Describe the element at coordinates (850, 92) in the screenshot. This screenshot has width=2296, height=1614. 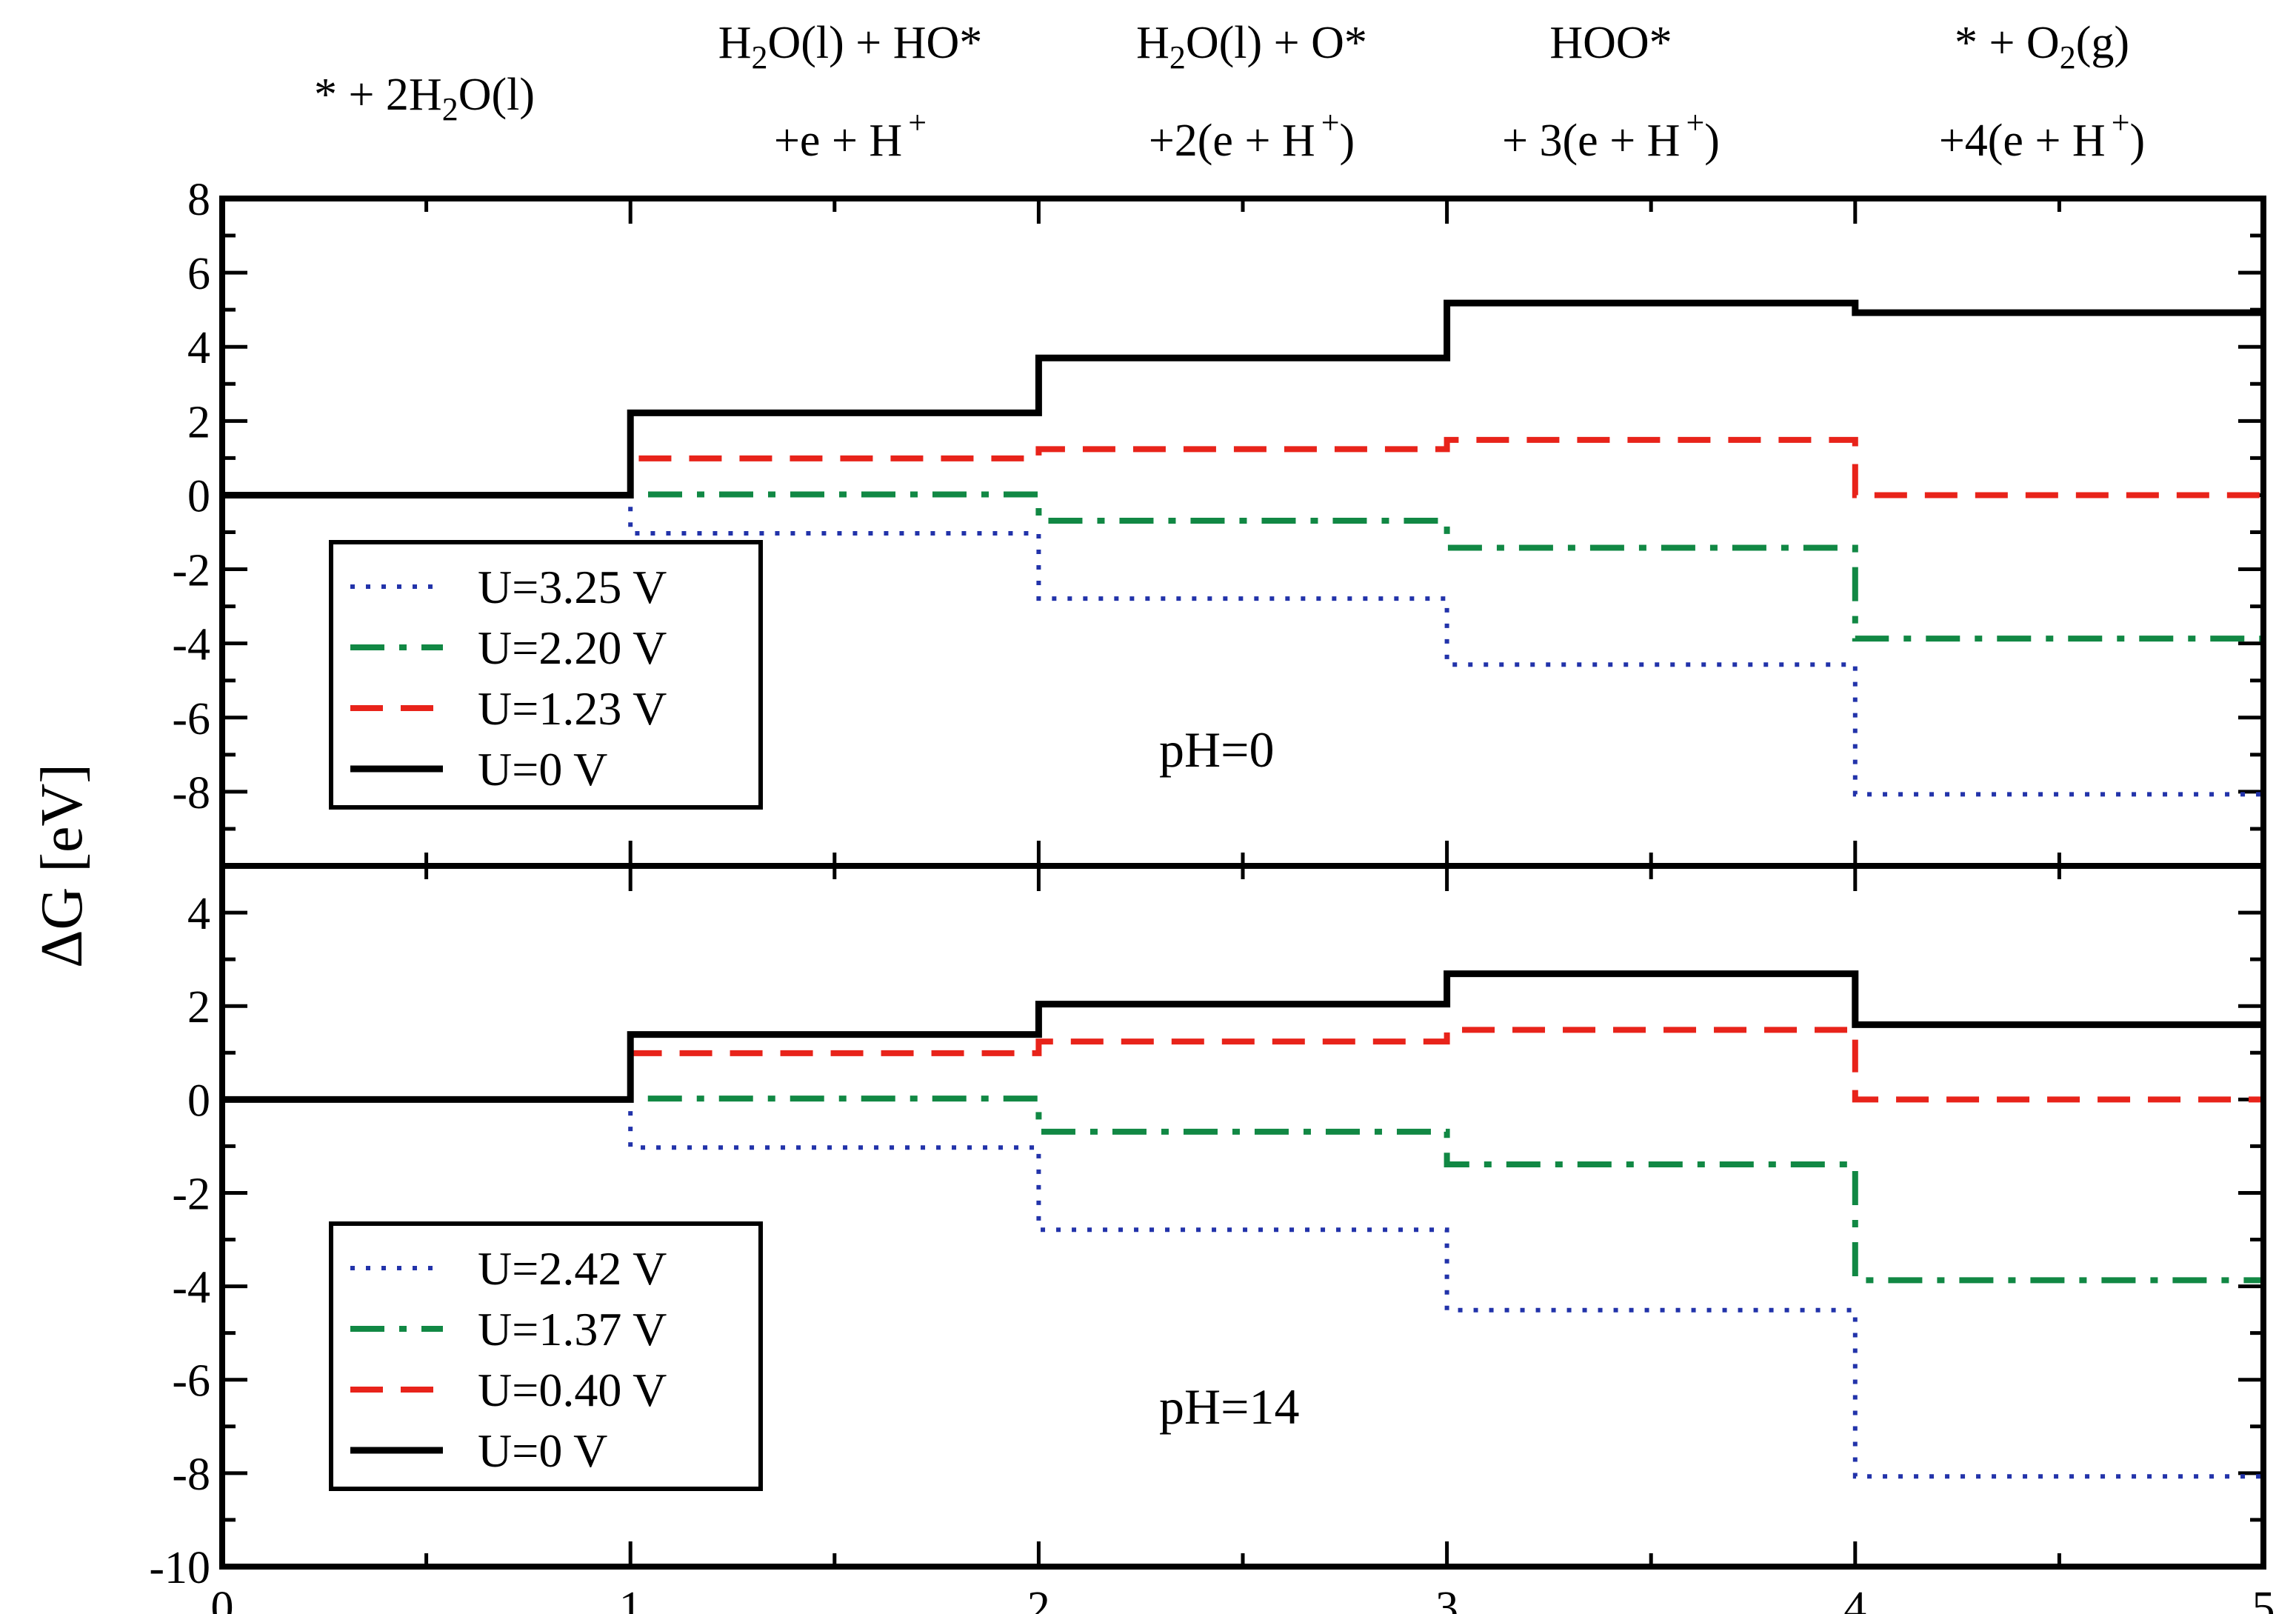
I see `state-label-1: H2O(l) + HO* +e + H +` at that location.